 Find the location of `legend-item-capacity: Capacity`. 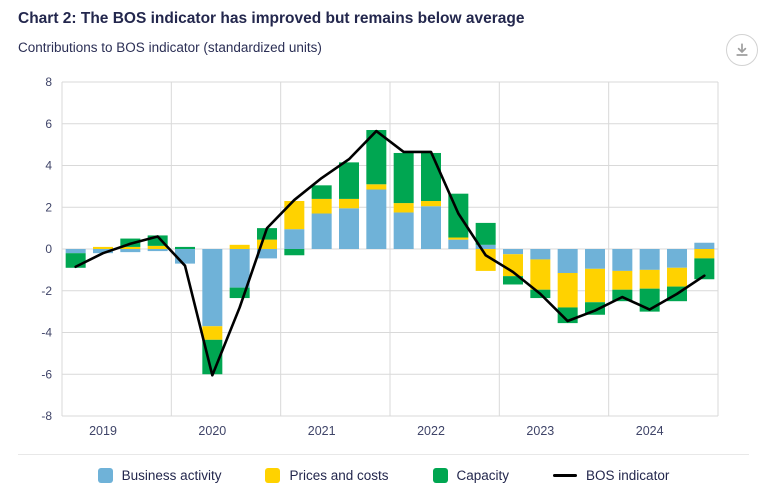

legend-item-capacity: Capacity is located at coordinates (471, 475).